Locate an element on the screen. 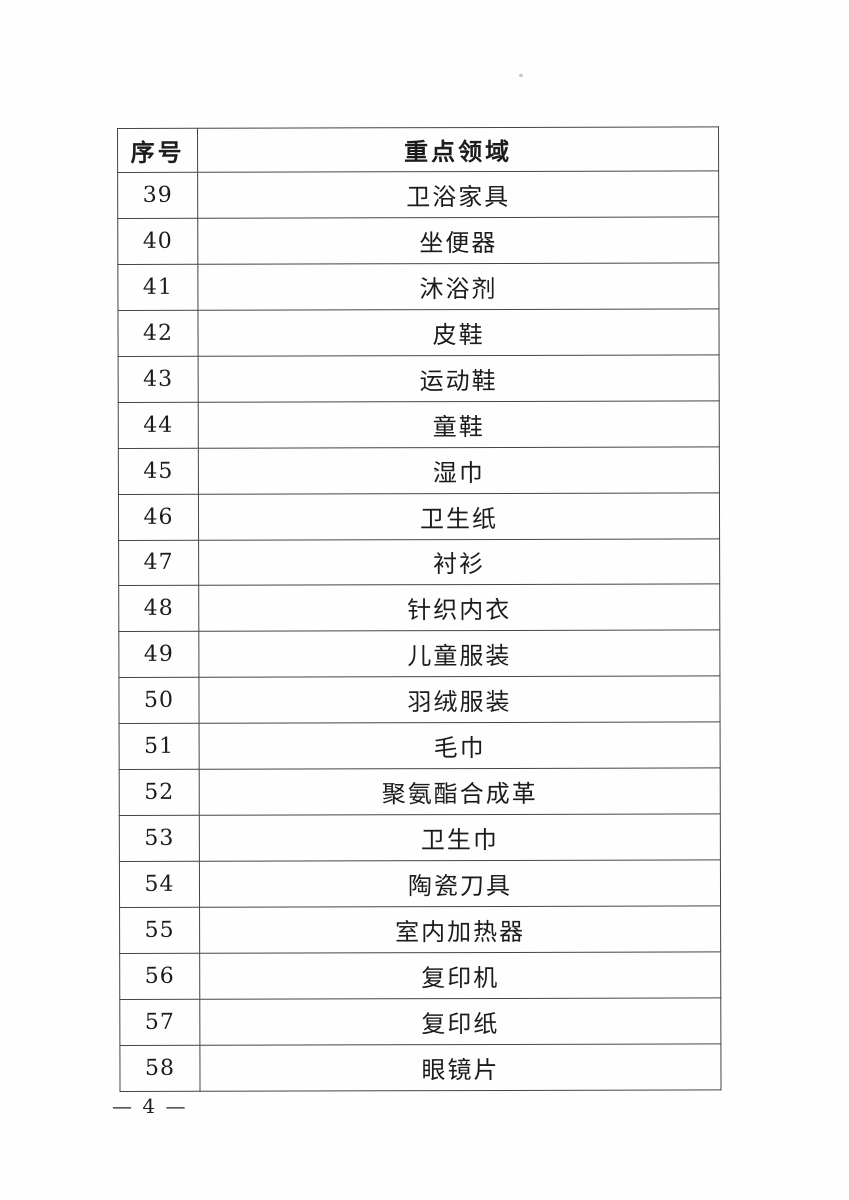 This screenshot has width=849, height=1200. table-row: 46 卫生纸 is located at coordinates (419, 516).